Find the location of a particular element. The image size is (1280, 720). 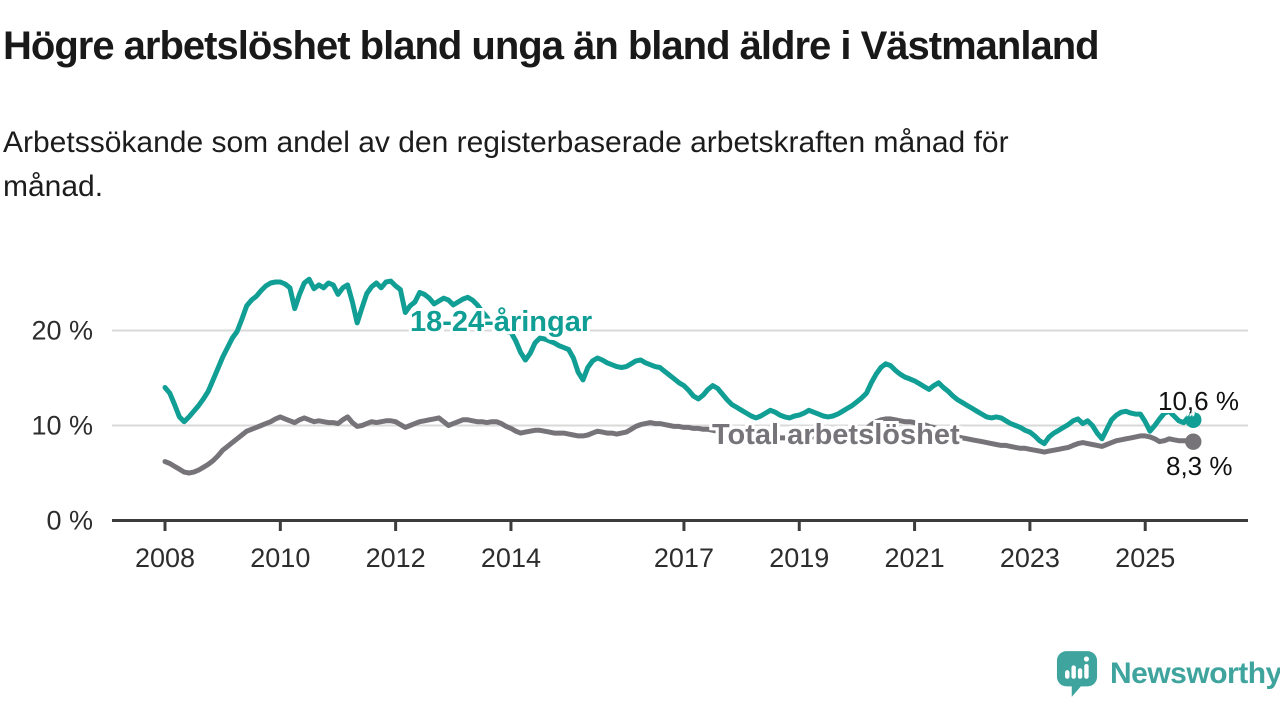

x-axis-tick-label: 2017 is located at coordinates (684, 558).